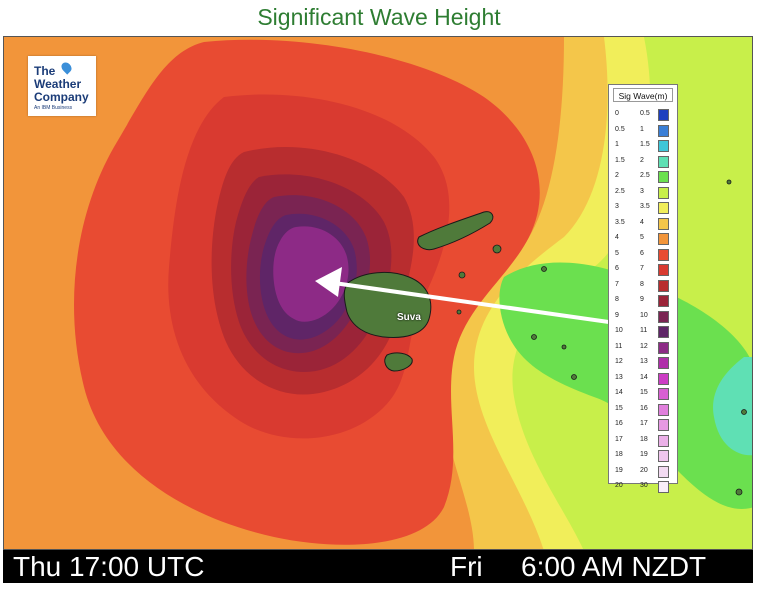  What do you see at coordinates (619, 408) in the screenshot?
I see `legend-row-min: 15` at bounding box center [619, 408].